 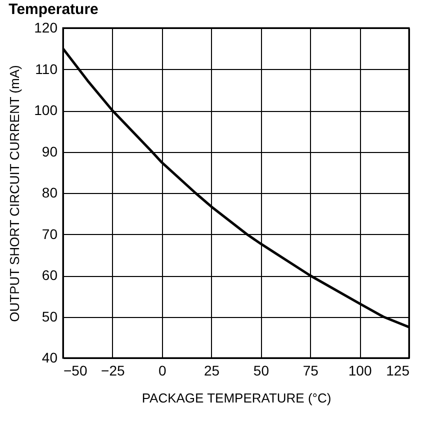 I want to click on chart-title: Temperature, so click(x=53, y=9).